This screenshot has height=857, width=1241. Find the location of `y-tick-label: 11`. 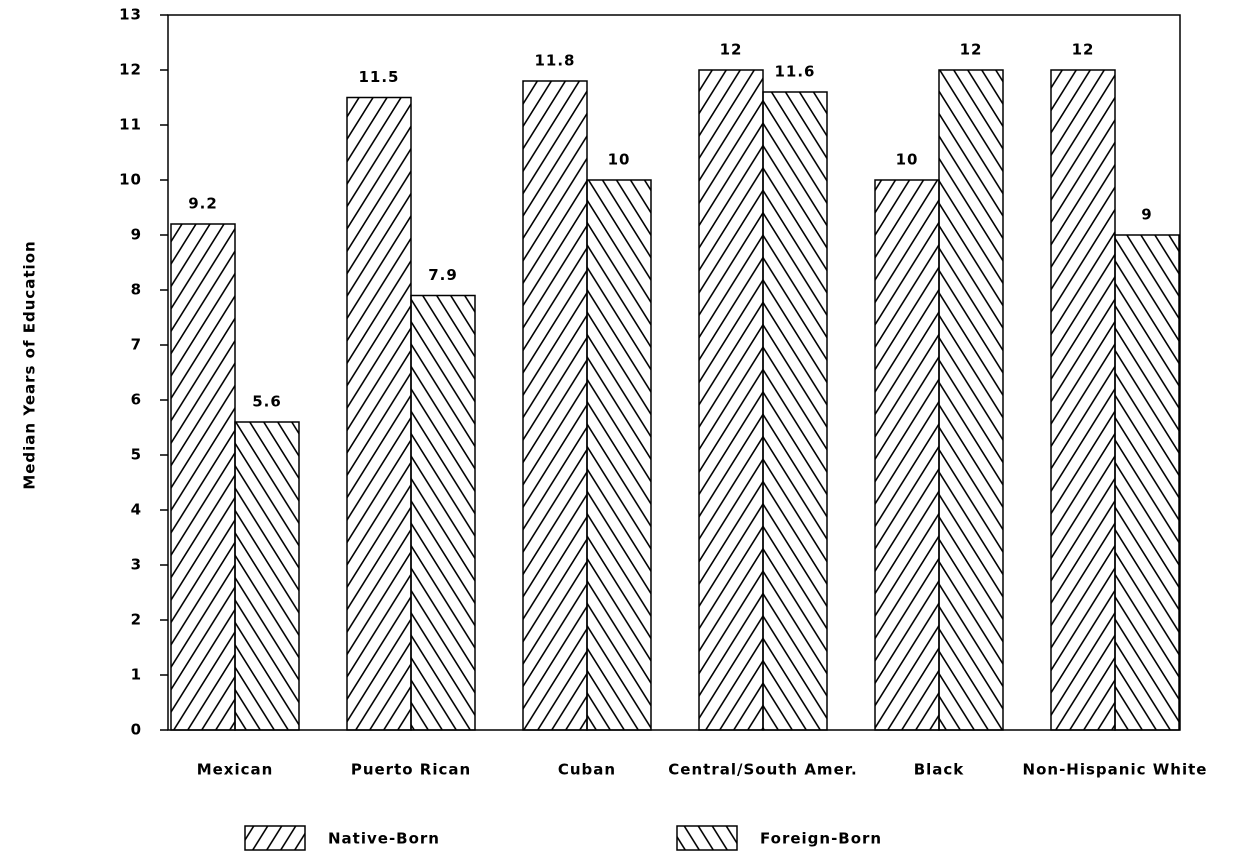

y-tick-label: 11 is located at coordinates (130, 125).